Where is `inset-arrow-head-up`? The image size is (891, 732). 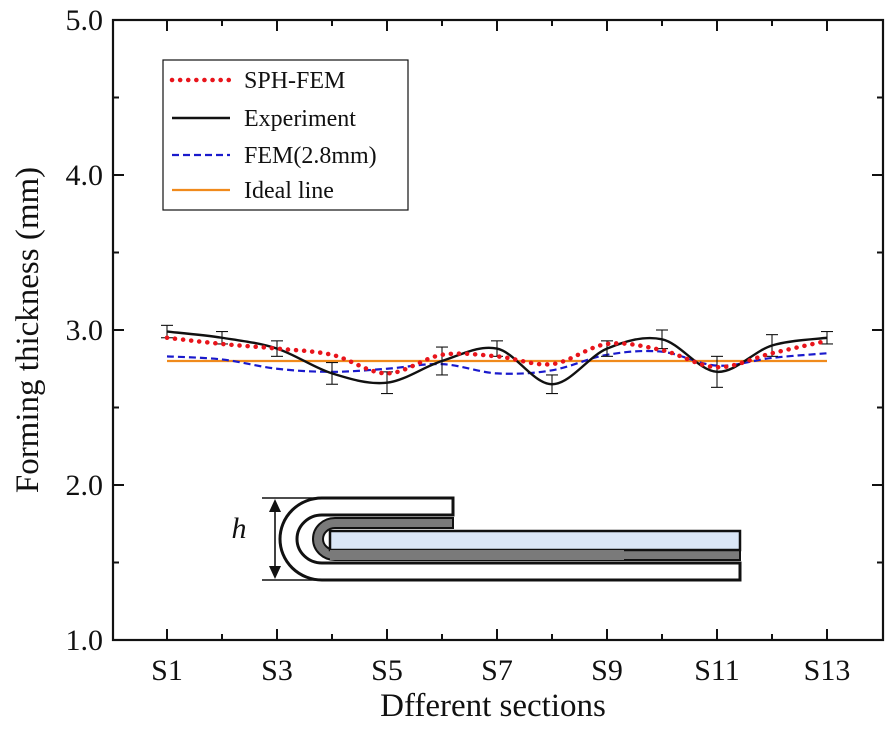 inset-arrow-head-up is located at coordinates (275, 505).